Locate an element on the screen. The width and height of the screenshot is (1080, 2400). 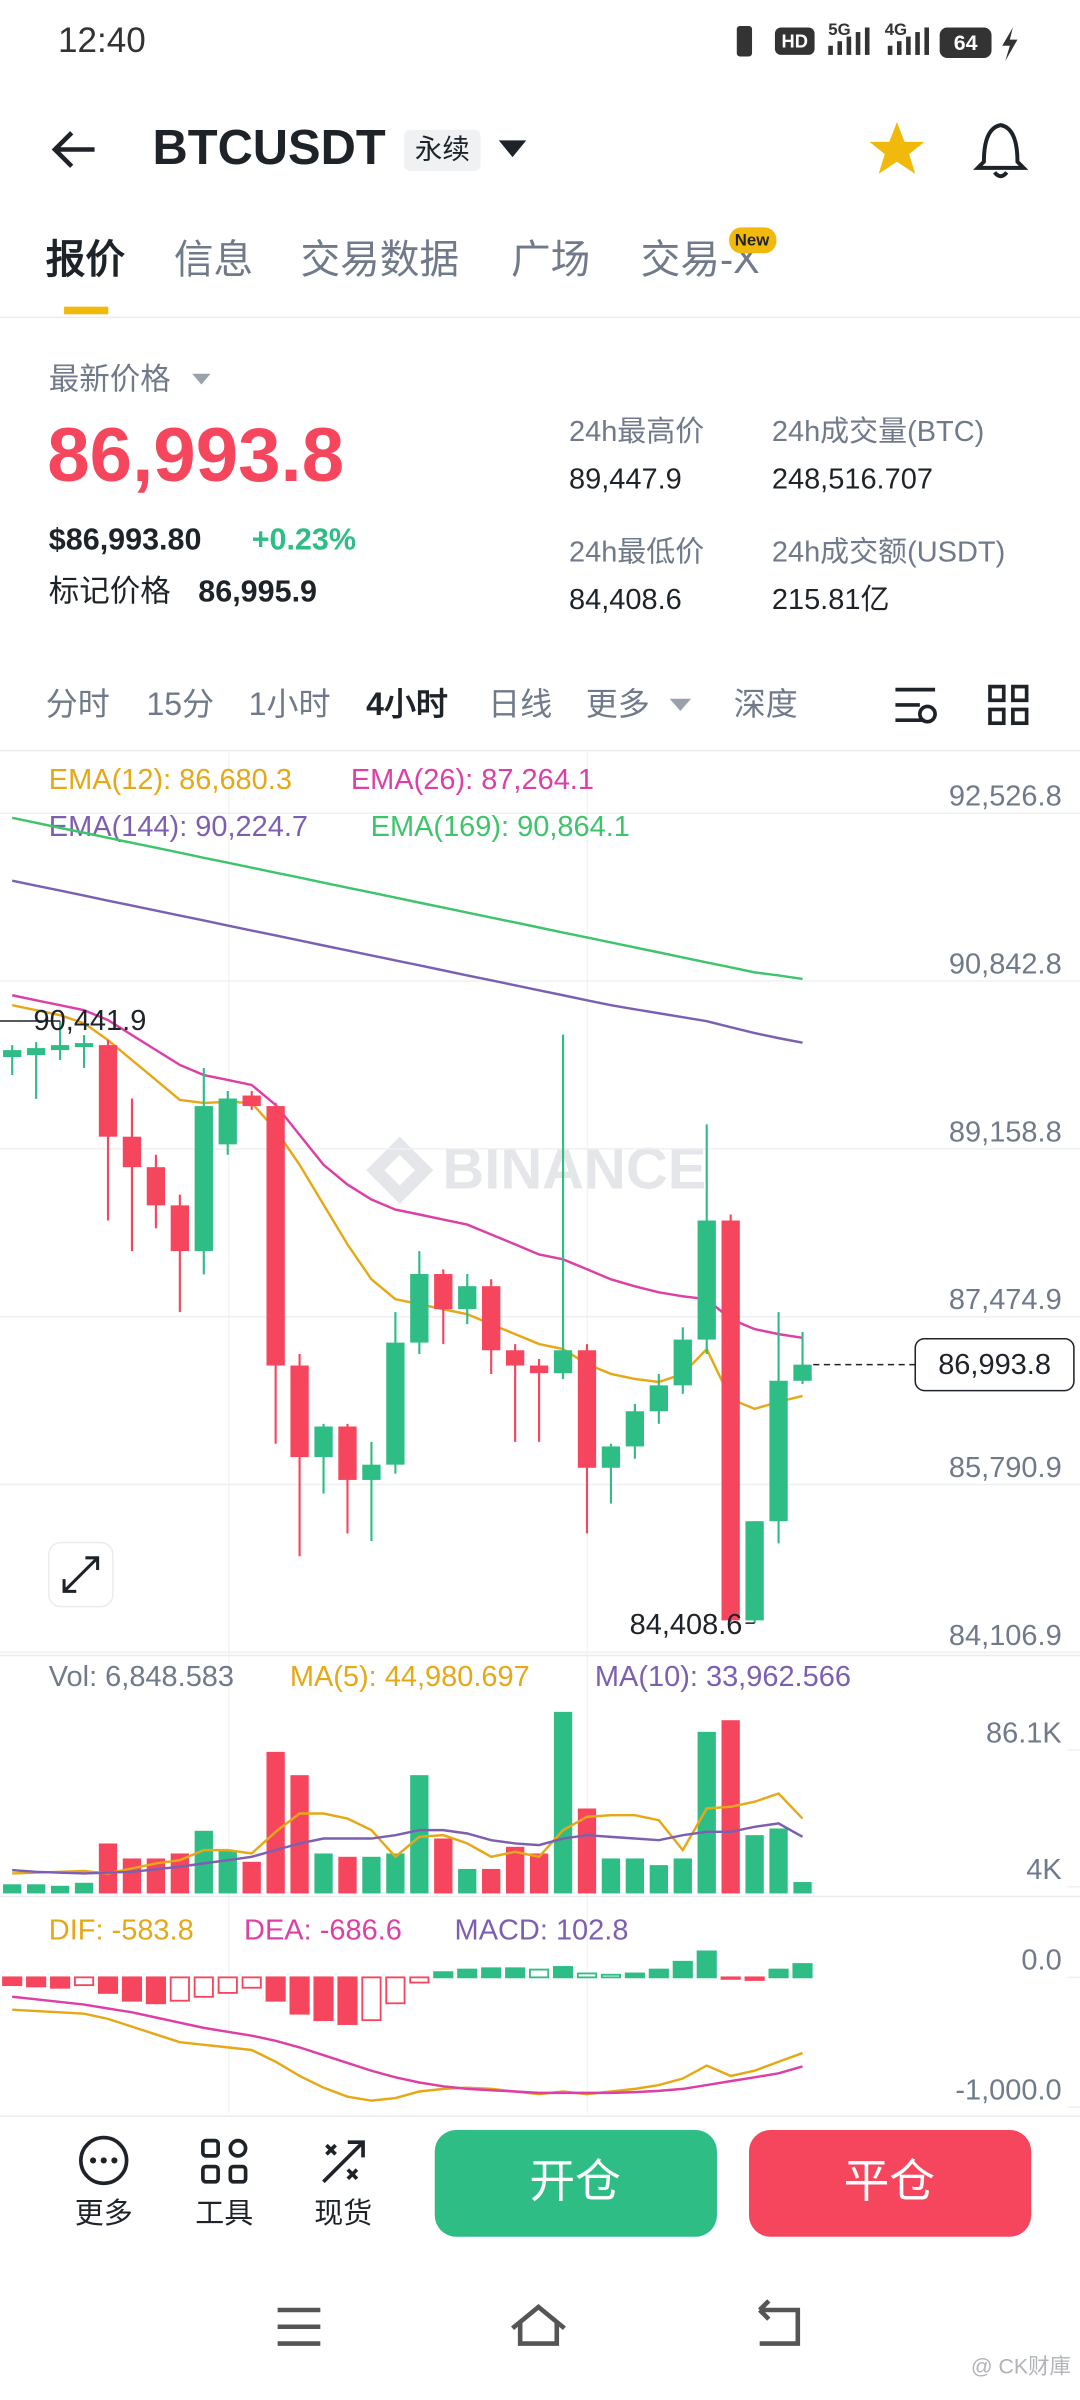
tab: 广场 is located at coordinates (550, 260).